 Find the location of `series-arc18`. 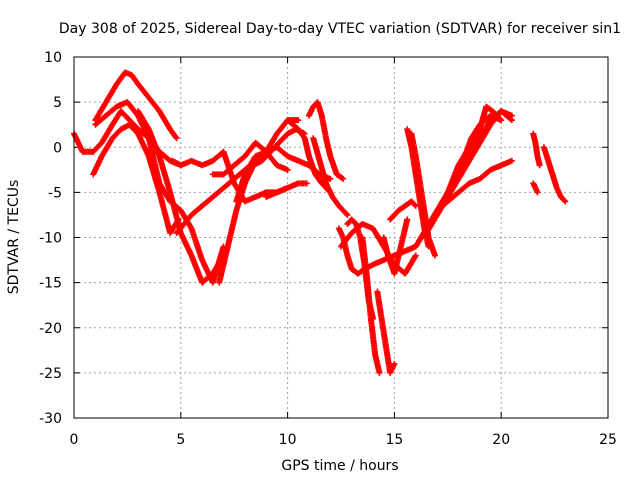

series-arc18 is located at coordinates (371, 305).